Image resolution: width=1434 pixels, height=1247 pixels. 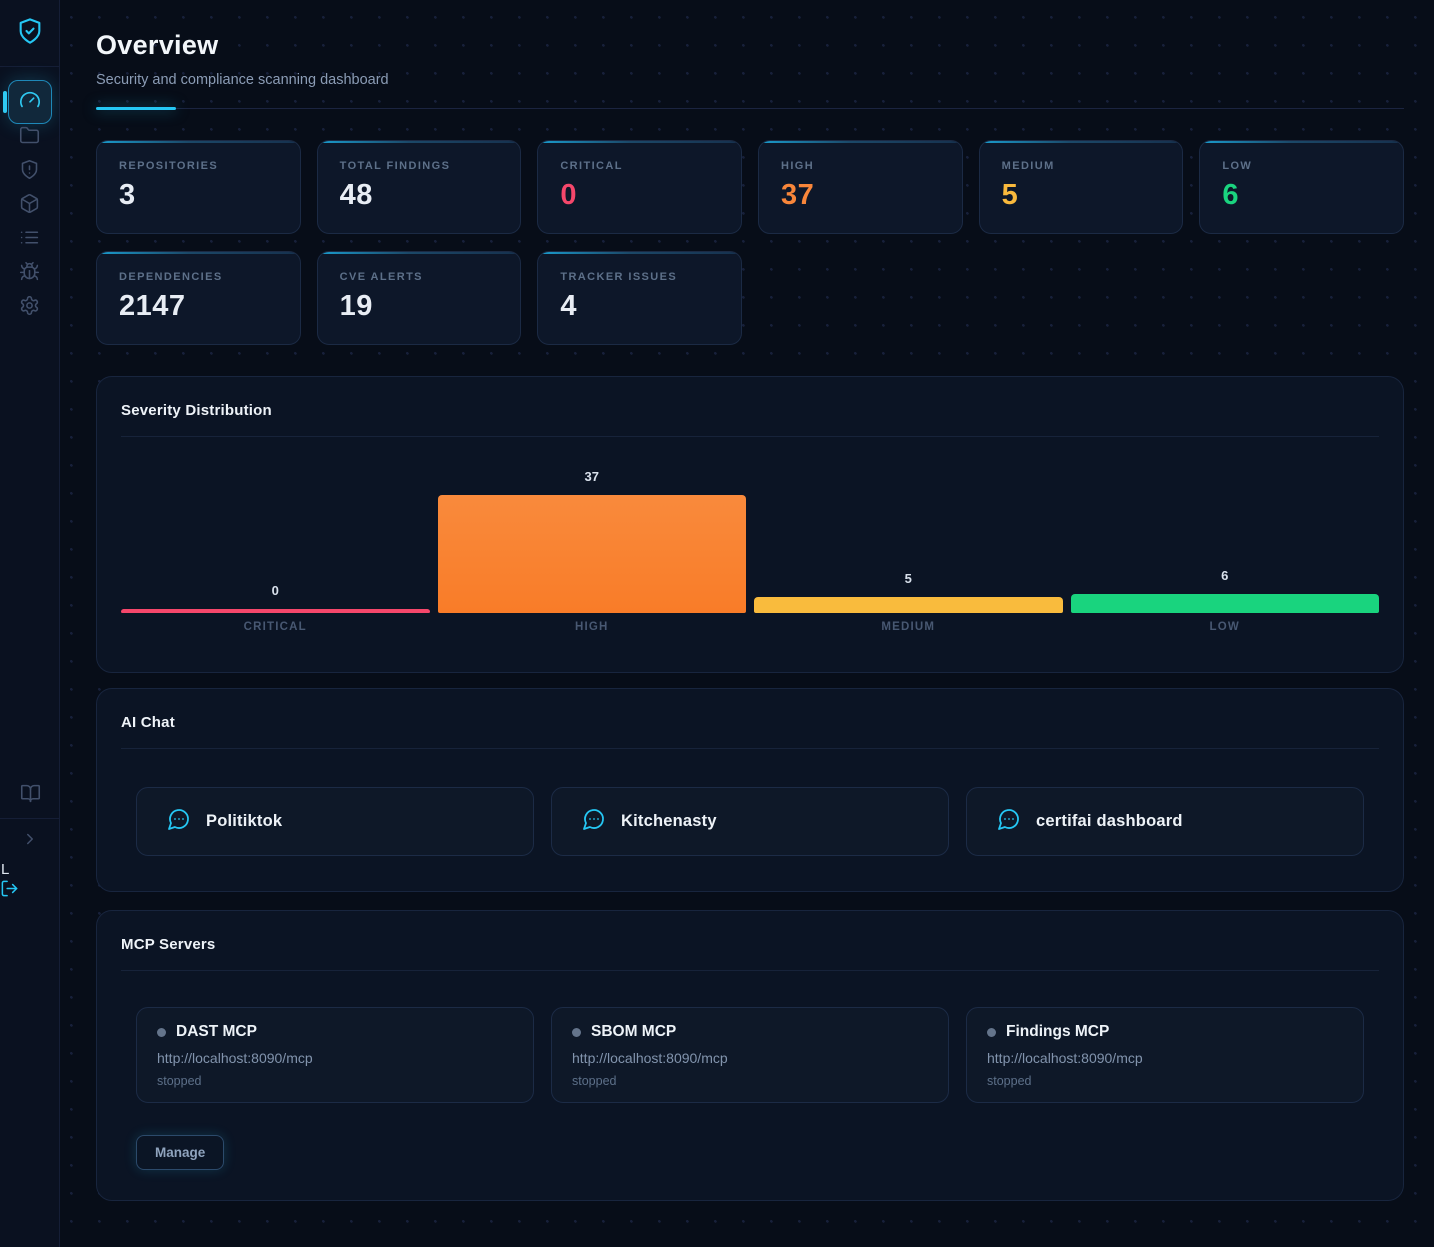 I want to click on collapse-button, so click(x=30, y=841).